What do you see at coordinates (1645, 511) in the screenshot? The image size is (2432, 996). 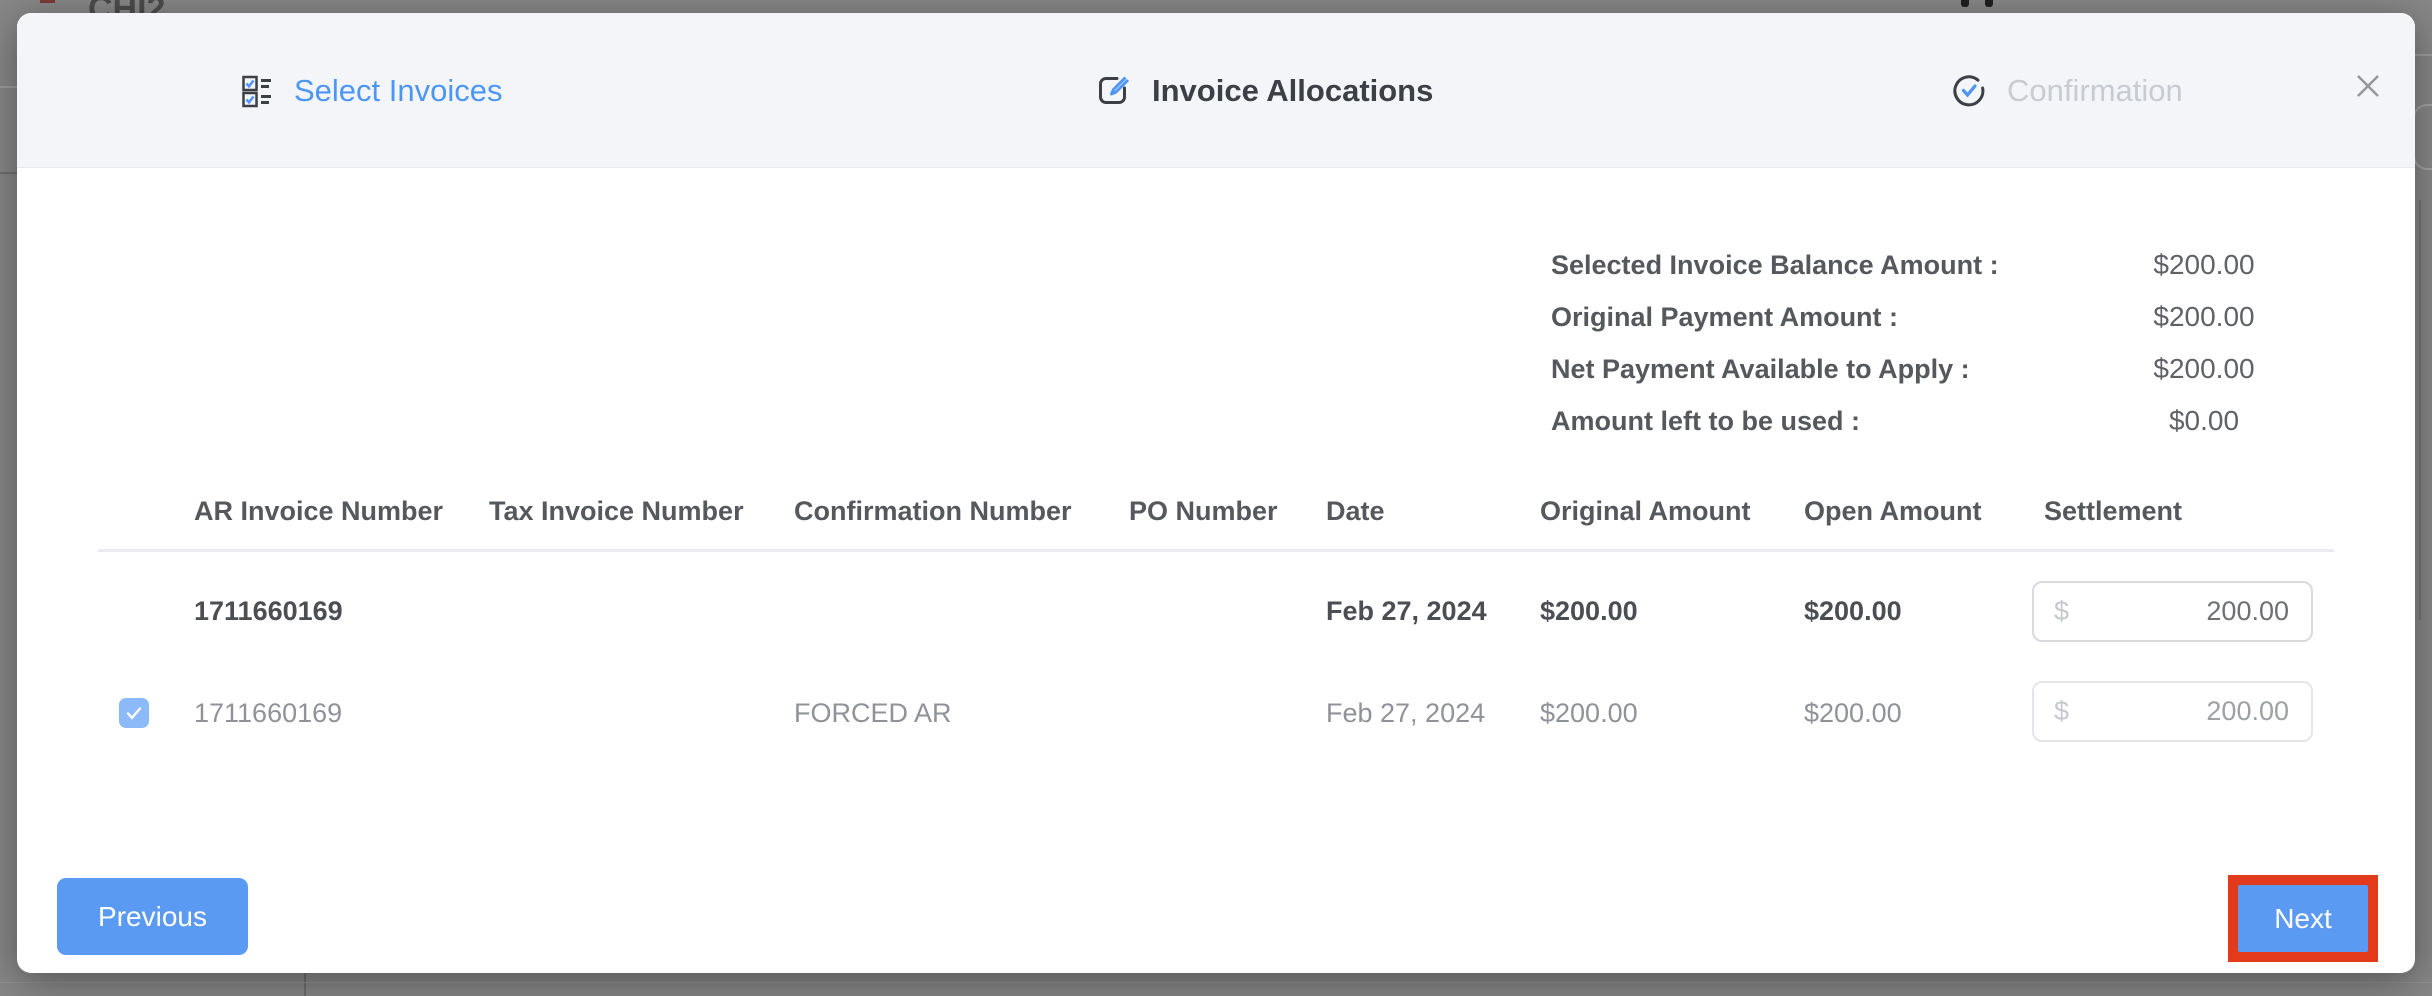 I see `column-header-original-amount: Original Amount` at bounding box center [1645, 511].